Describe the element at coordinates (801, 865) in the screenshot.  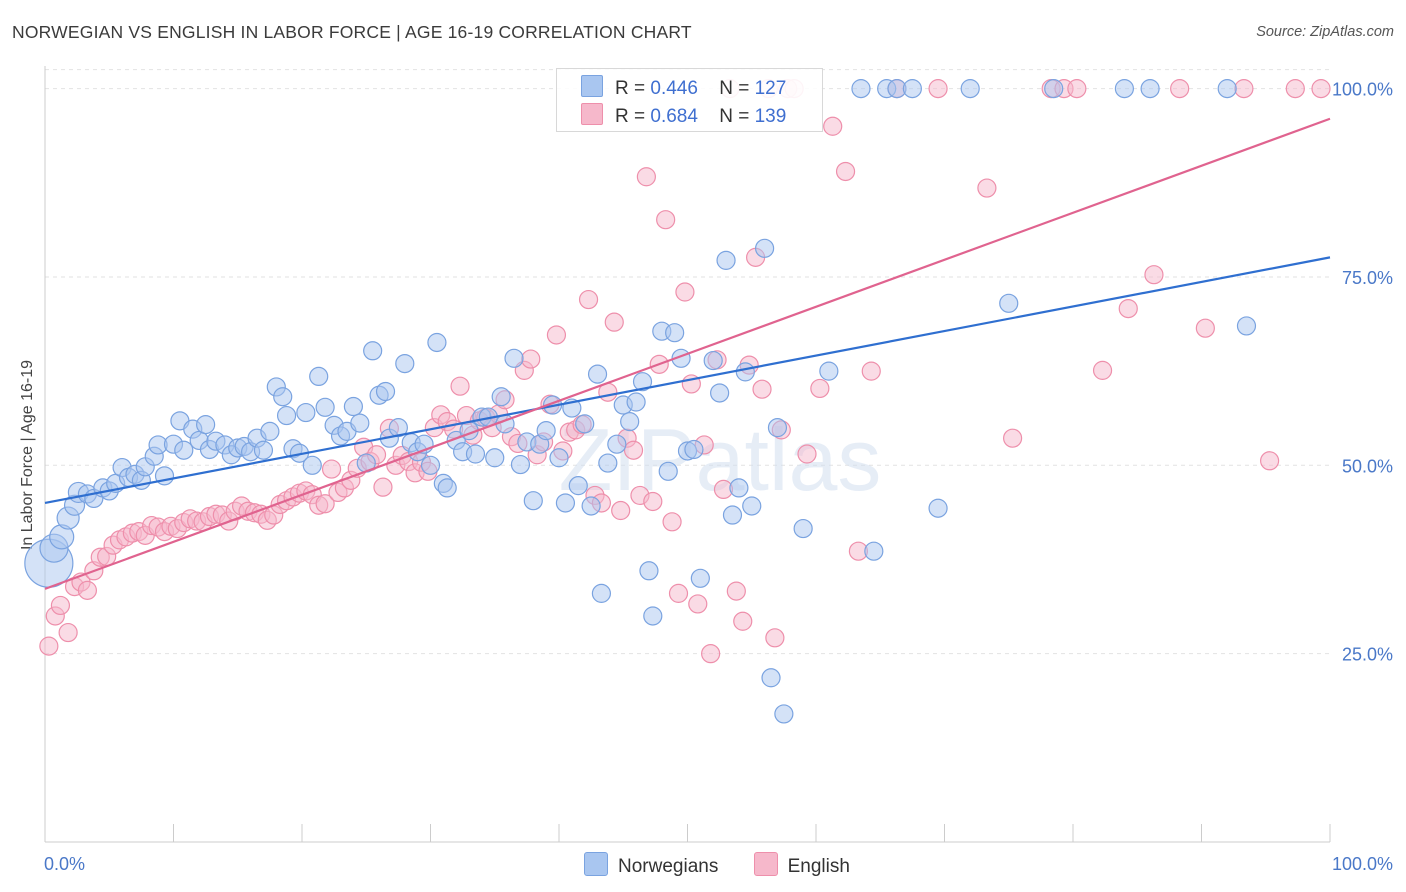
I see `legend-item-english: English` at that location.